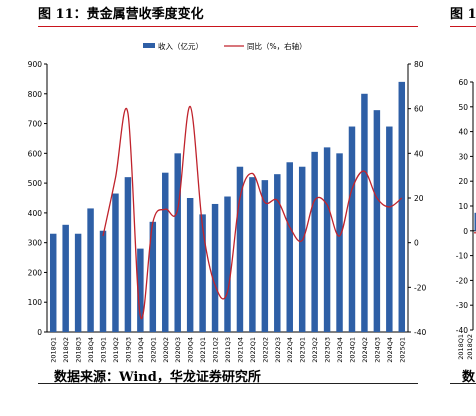 The image size is (476, 416). What do you see at coordinates (315, 350) in the screenshot?
I see `x-axis-tick-label: 2023Q2` at bounding box center [315, 350].